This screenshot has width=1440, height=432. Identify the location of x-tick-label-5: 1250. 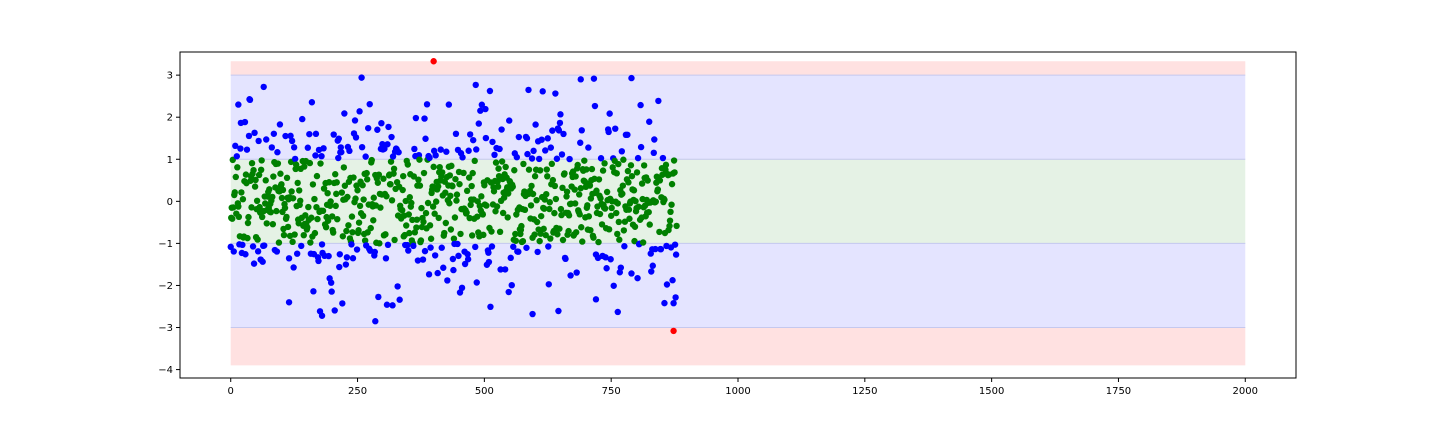
(864, 391).